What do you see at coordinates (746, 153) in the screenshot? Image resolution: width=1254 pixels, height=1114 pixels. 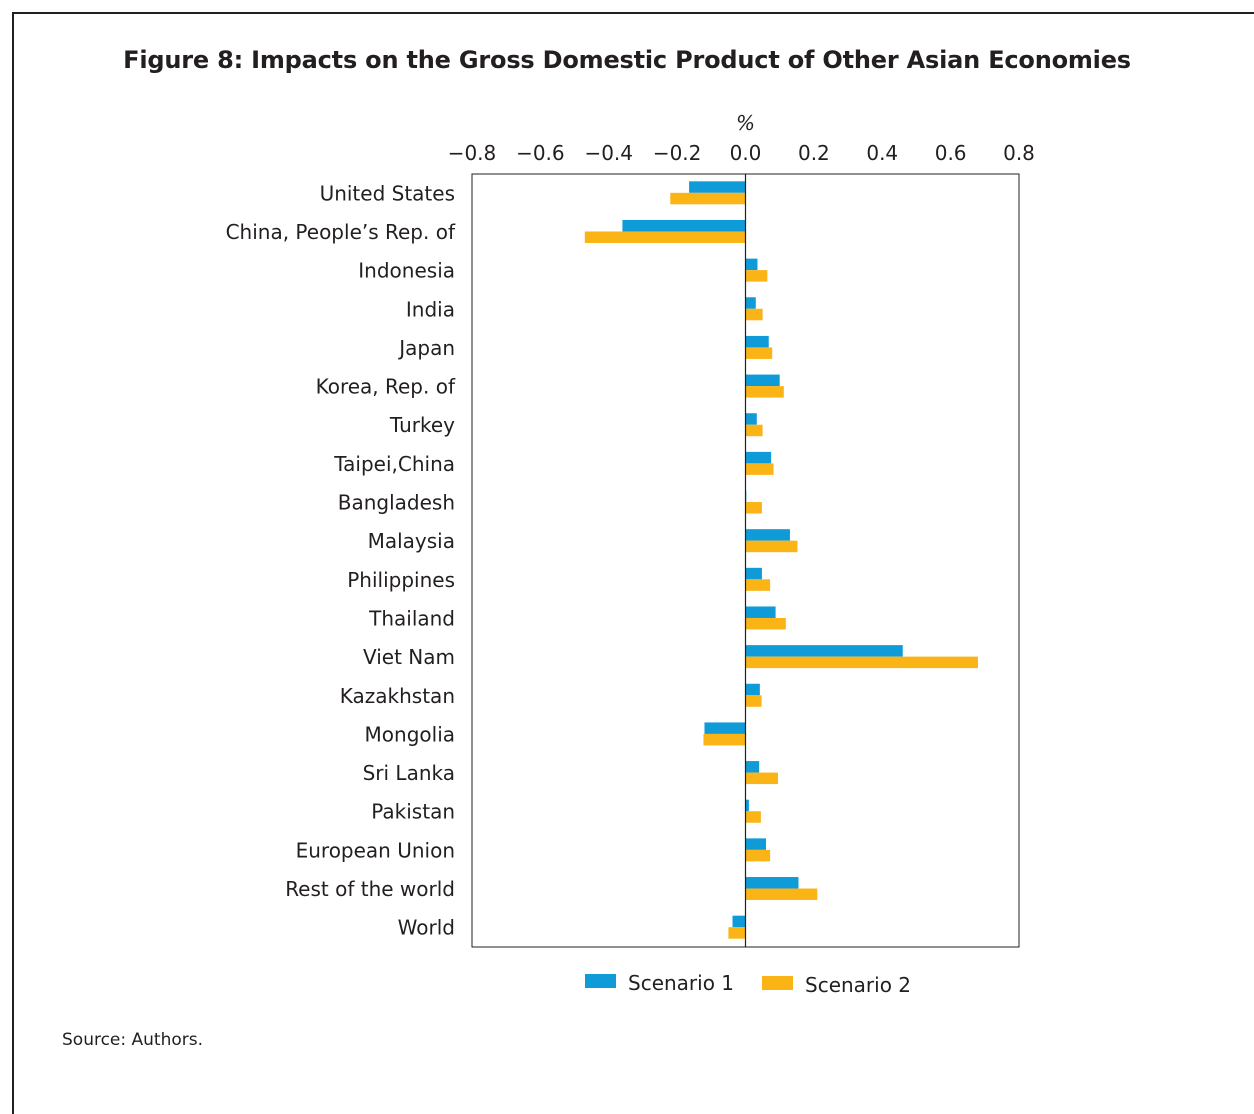 I see `x-tick-label: 0.0` at bounding box center [746, 153].